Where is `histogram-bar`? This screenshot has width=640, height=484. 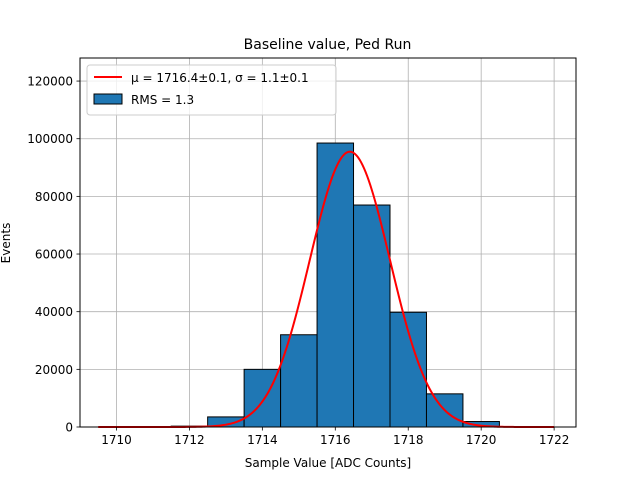 histogram-bar is located at coordinates (335, 285).